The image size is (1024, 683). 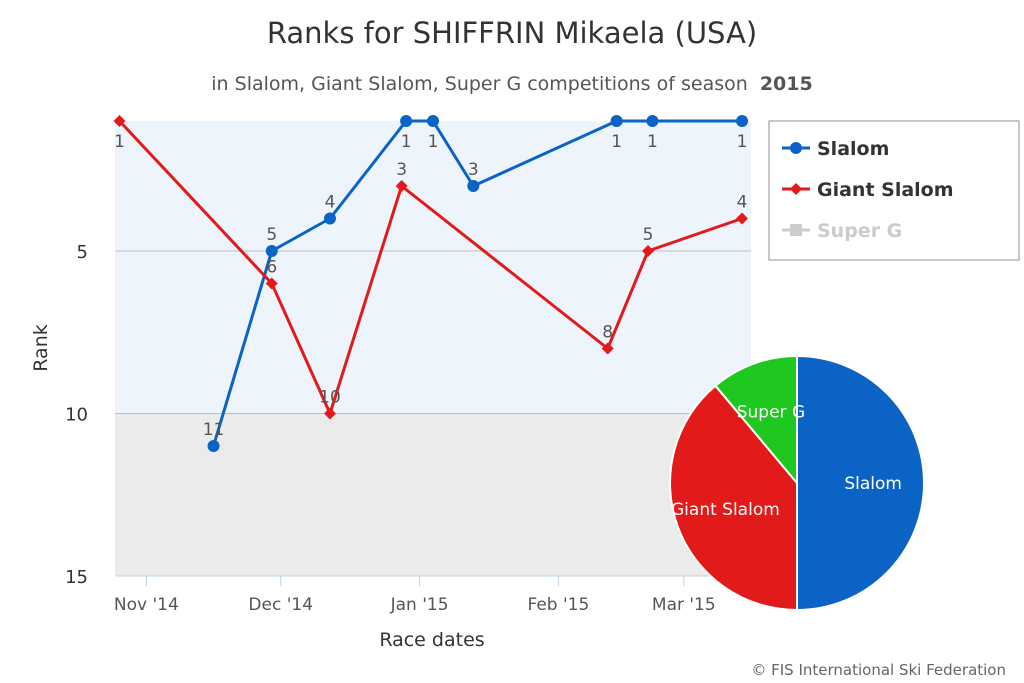 I want to click on data-label-giant-slalom-1: 1, so click(x=119, y=142).